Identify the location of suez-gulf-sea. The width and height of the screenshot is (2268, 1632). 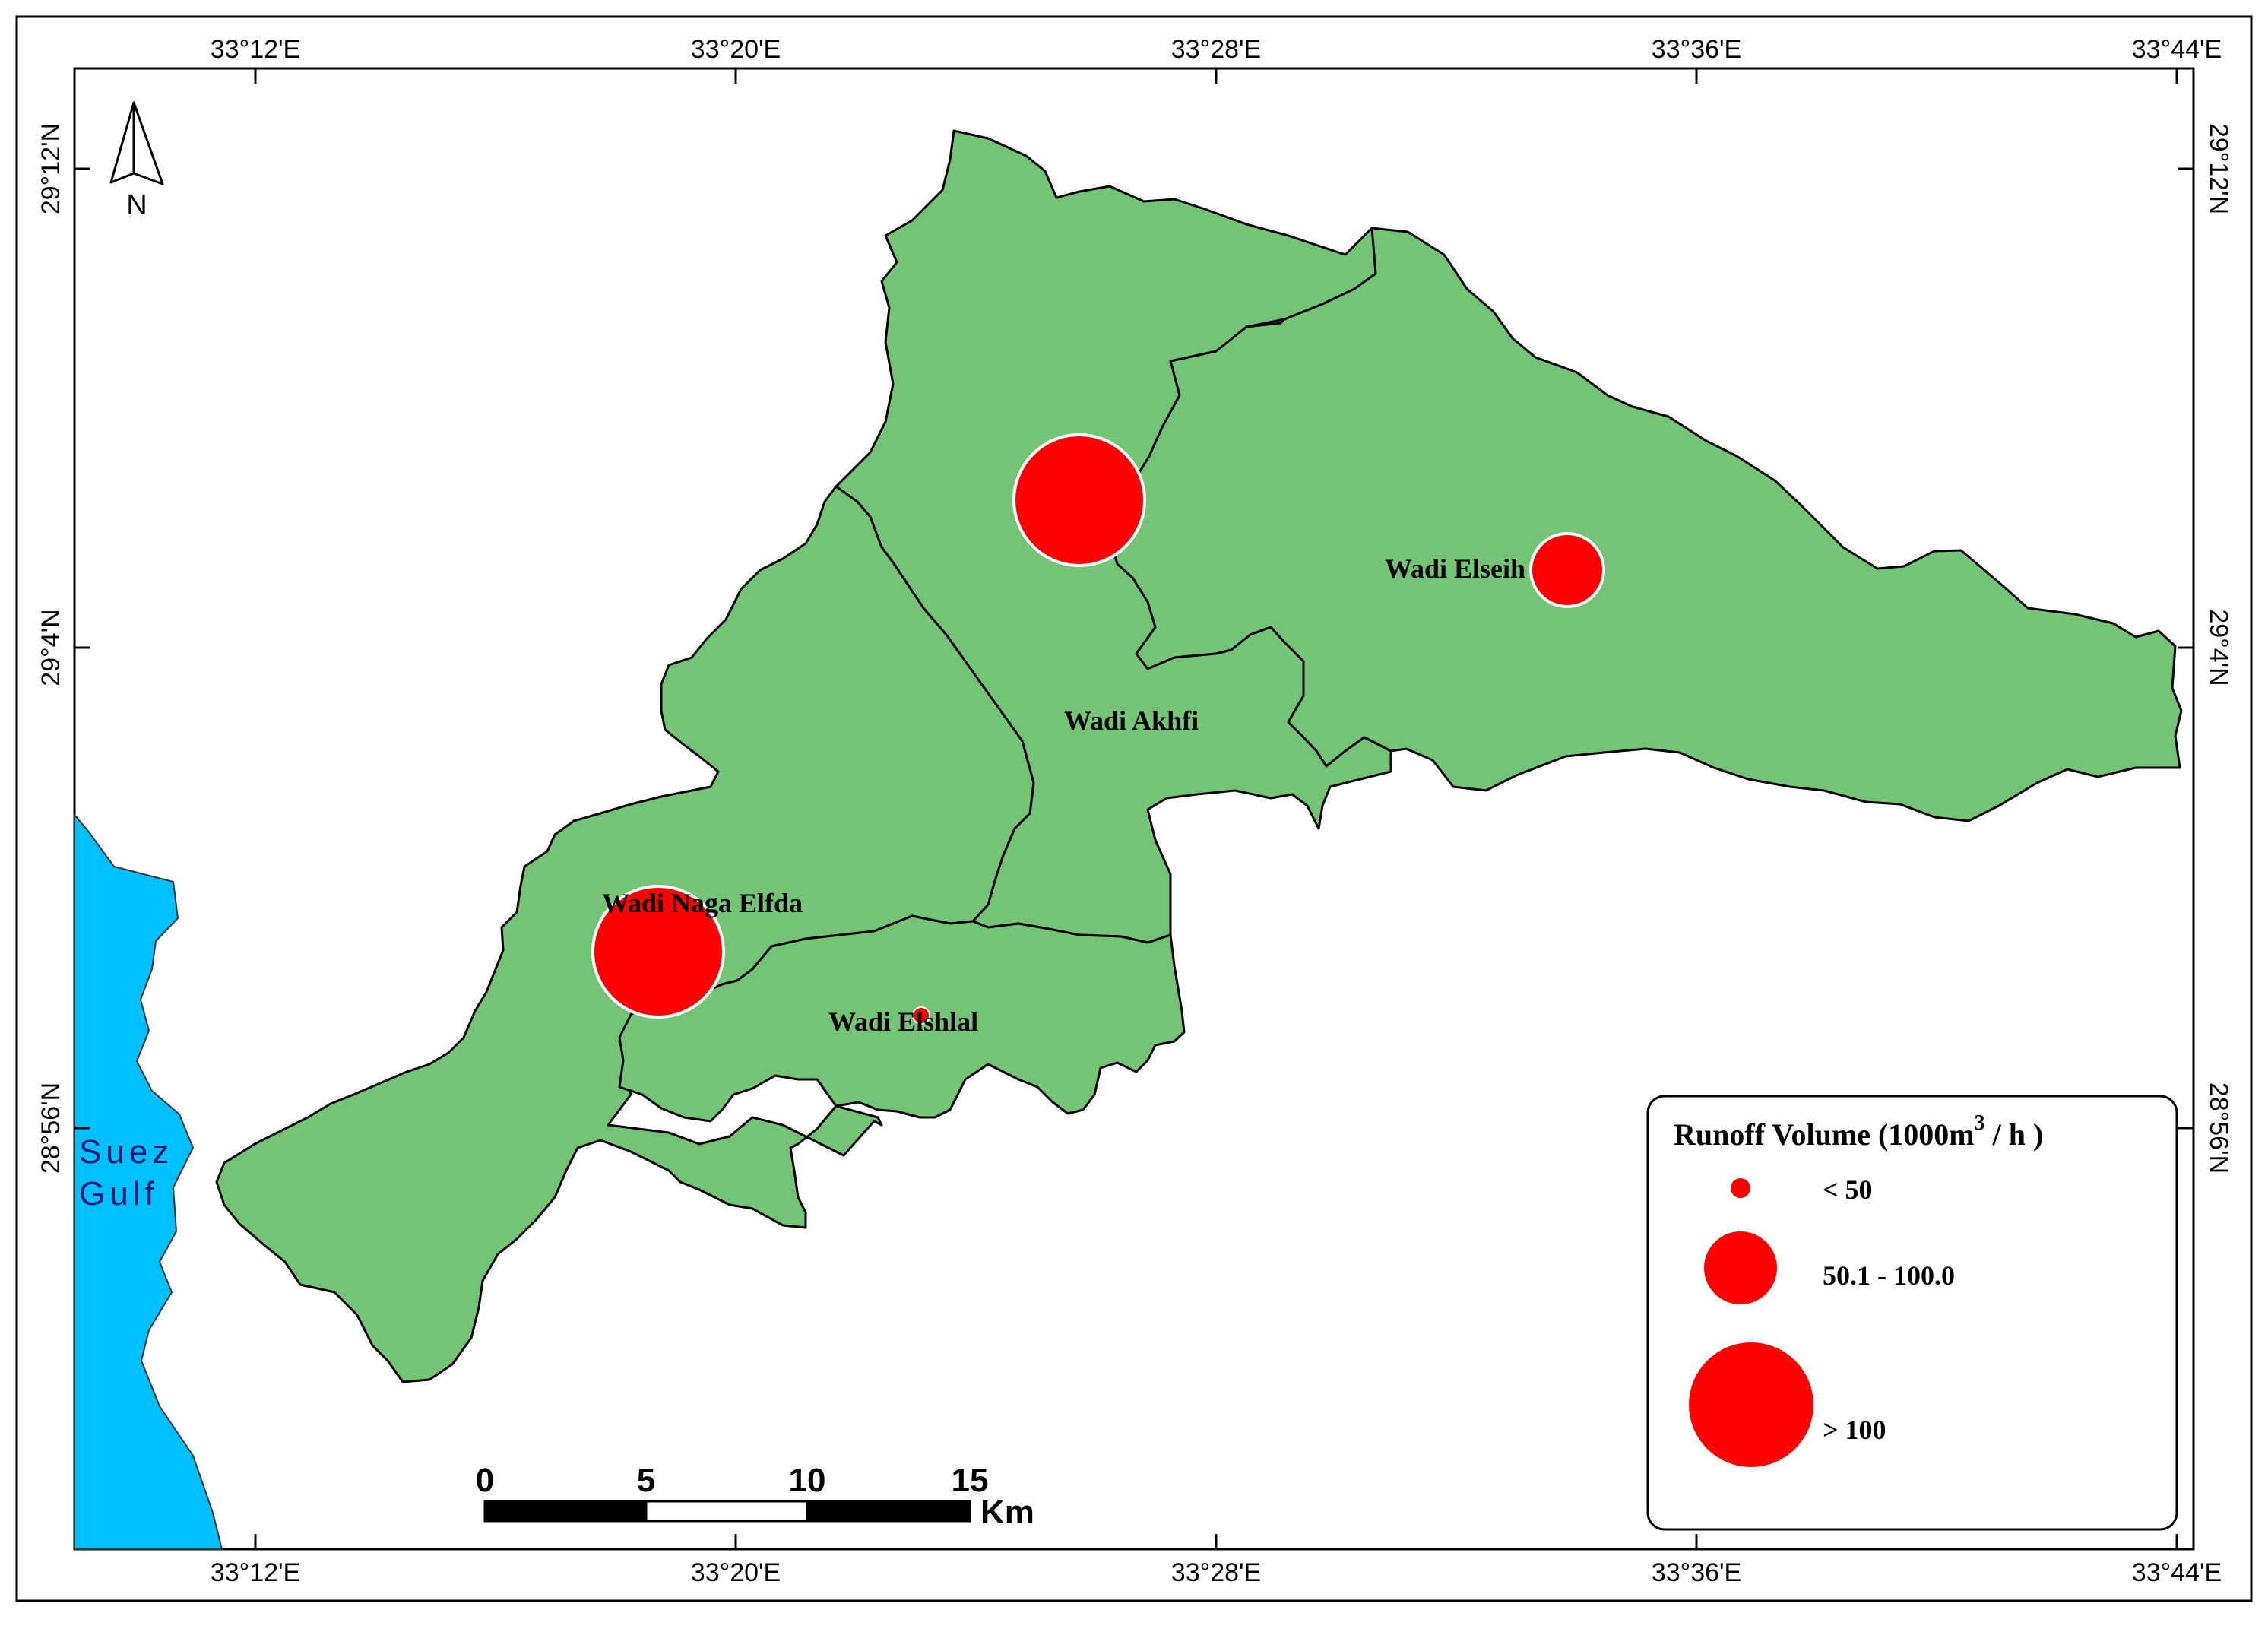
(148, 1181).